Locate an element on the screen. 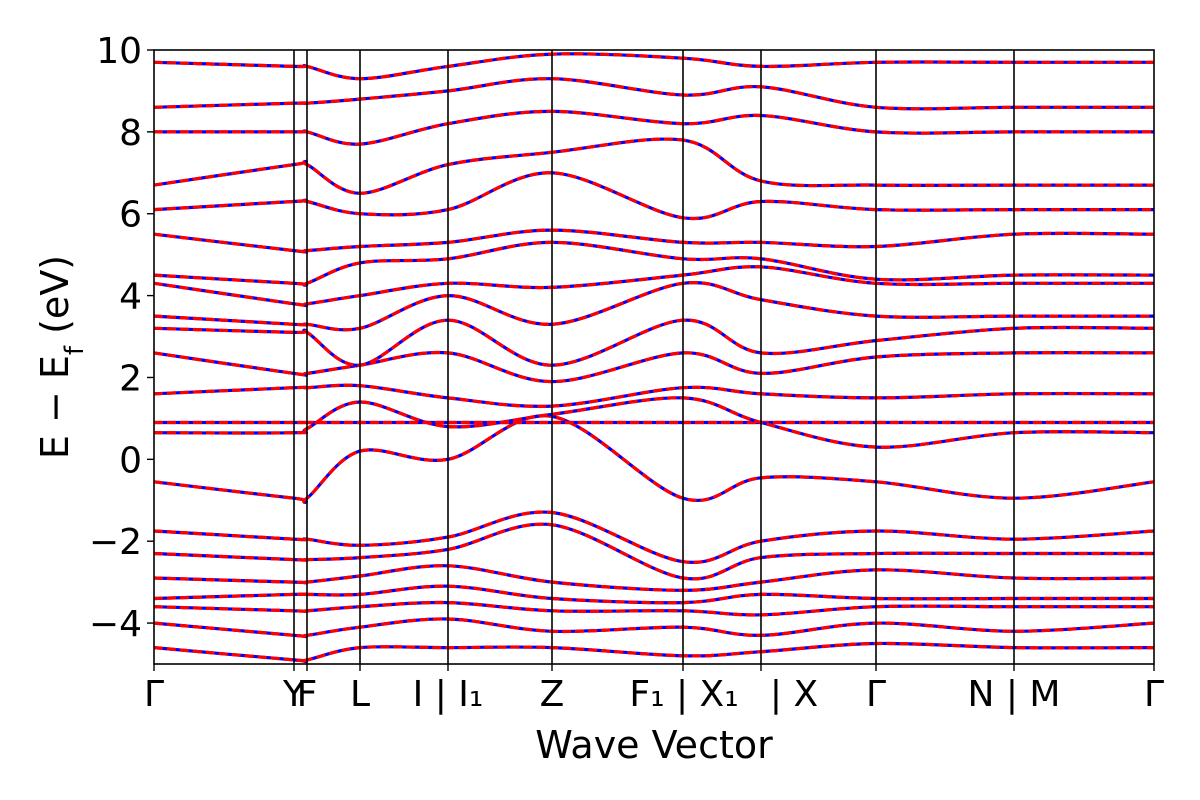 This screenshot has width=1200, height=800. band-19-red is located at coordinates (654, 594).